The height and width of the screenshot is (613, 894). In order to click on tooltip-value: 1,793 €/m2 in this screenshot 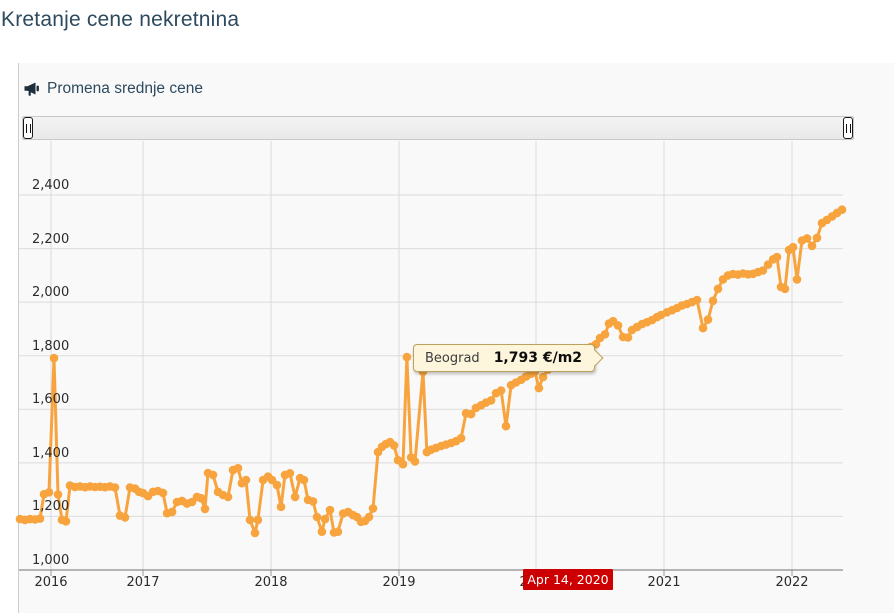, I will do `click(538, 358)`.